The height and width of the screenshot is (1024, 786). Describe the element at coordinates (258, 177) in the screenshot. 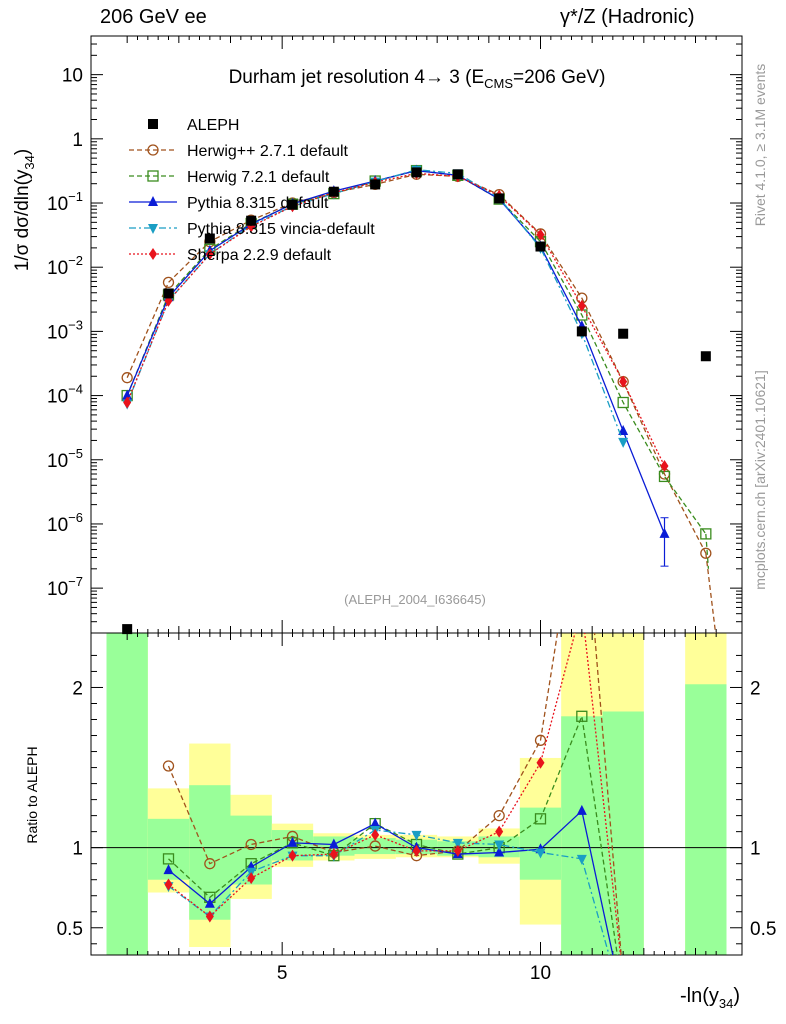

I see `legend-label: Herwig 7.2.1 default` at that location.